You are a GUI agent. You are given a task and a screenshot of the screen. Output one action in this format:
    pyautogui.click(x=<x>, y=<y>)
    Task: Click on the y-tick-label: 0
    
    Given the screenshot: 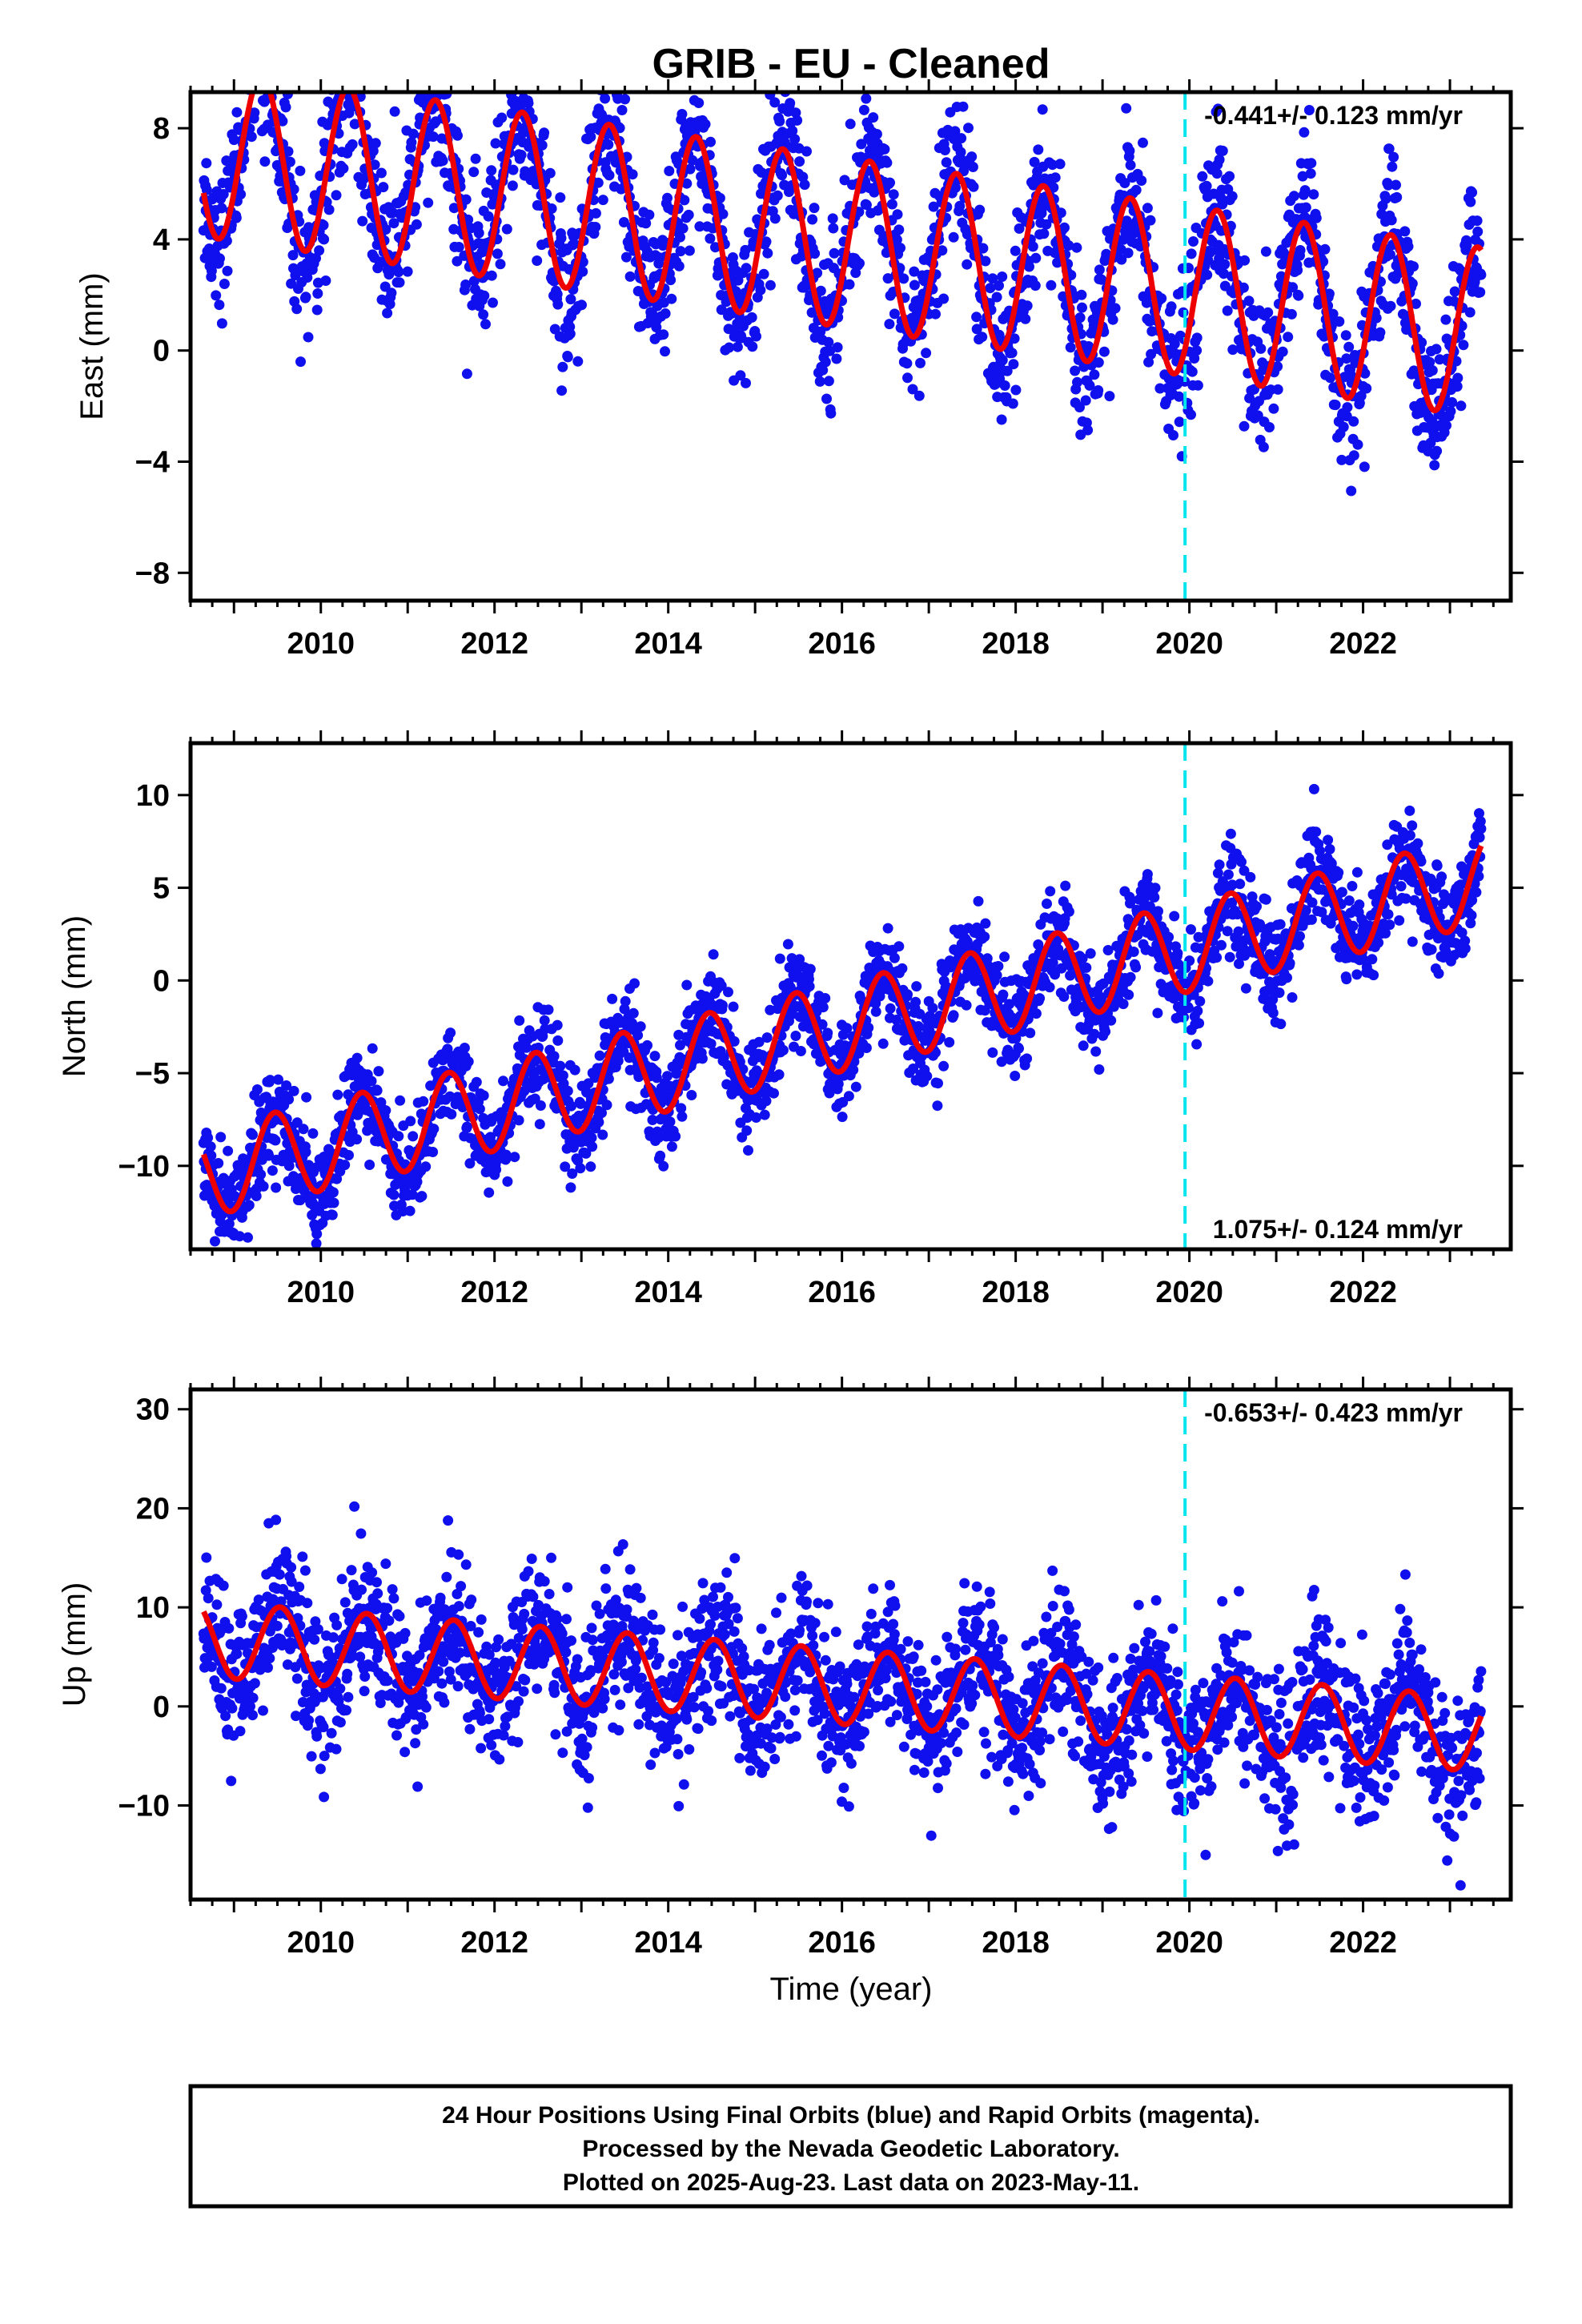 What is the action you would take?
    pyautogui.click(x=161, y=351)
    